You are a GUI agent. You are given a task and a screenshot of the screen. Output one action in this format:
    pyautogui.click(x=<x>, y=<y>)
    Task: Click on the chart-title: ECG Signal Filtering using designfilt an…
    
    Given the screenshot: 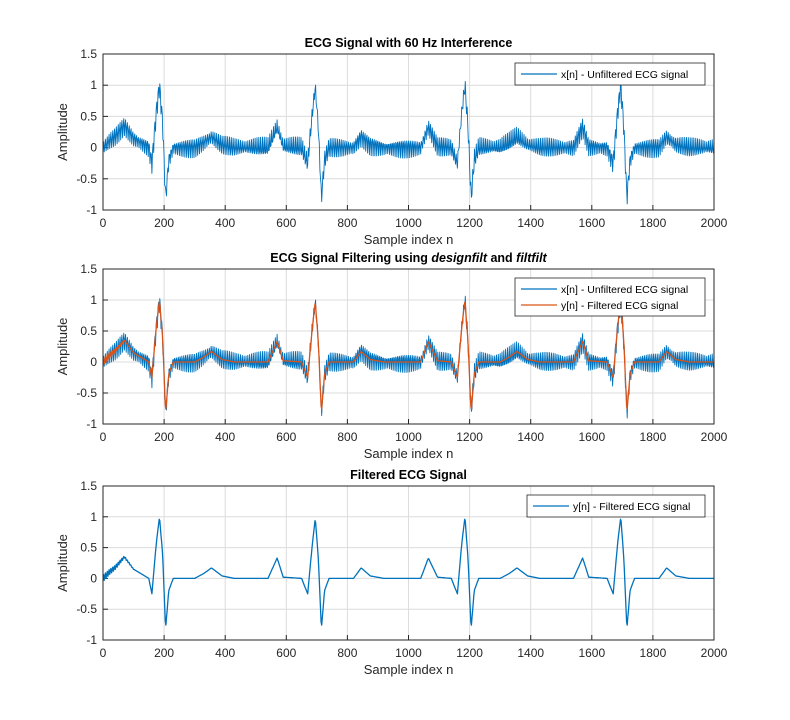 What is the action you would take?
    pyautogui.click(x=408, y=258)
    